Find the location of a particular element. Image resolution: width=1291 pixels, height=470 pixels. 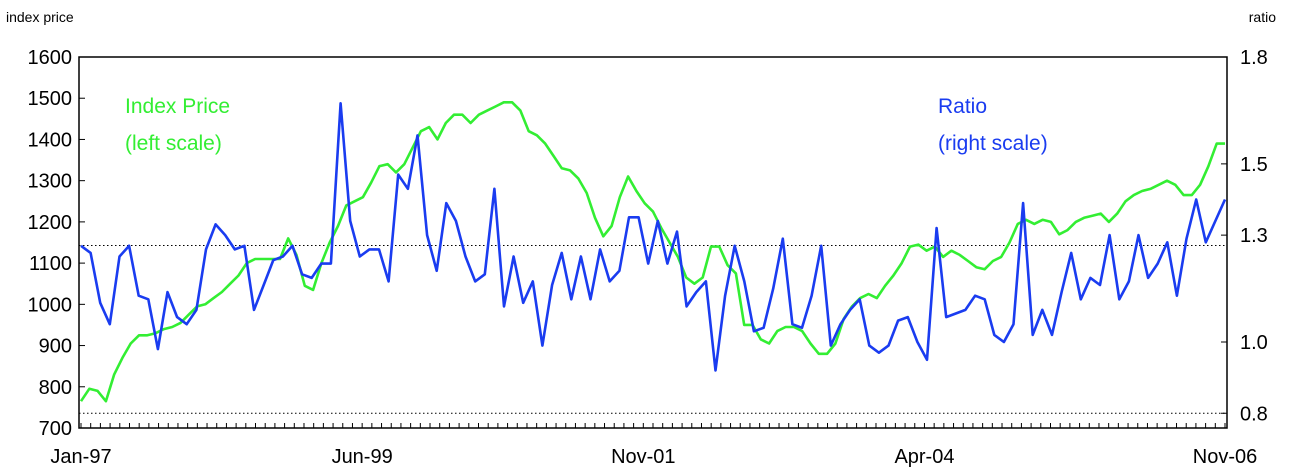

x-ticks: Jan-97 Jun-99 Nov-01 Apr-04 Nov-06 is located at coordinates (653, 445).